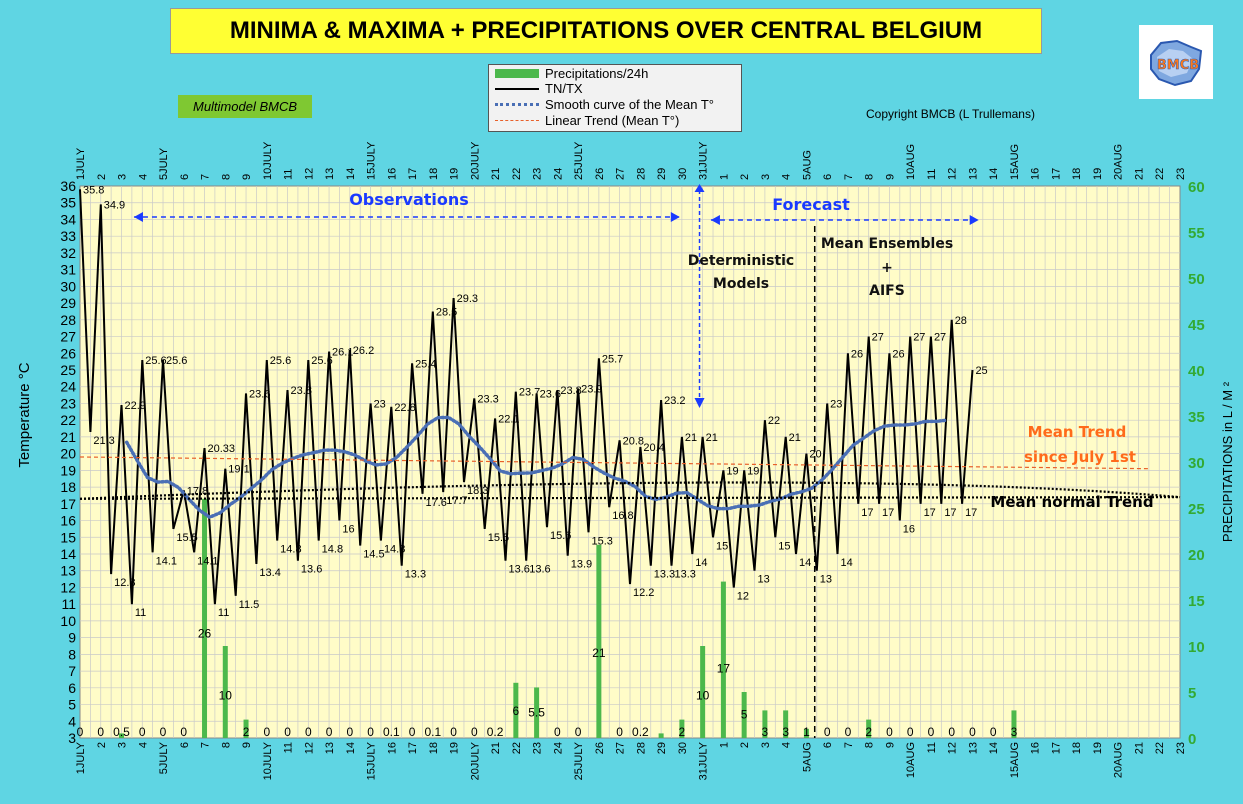 This screenshot has height=804, width=1243. I want to click on x-tick-label-bottom: 14, so click(994, 748).